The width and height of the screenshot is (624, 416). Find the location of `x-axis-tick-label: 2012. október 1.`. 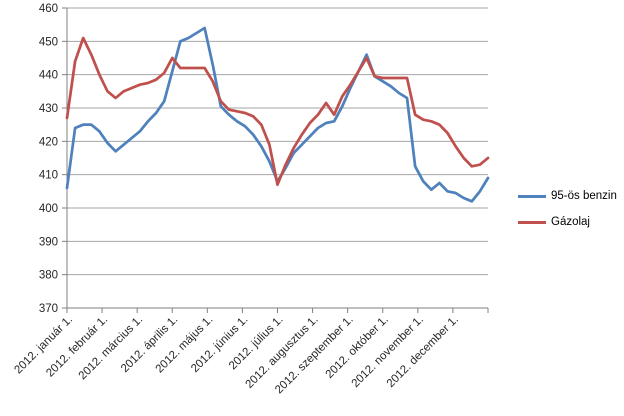

x-axis-tick-label: 2012. október 1. is located at coordinates (357, 347).